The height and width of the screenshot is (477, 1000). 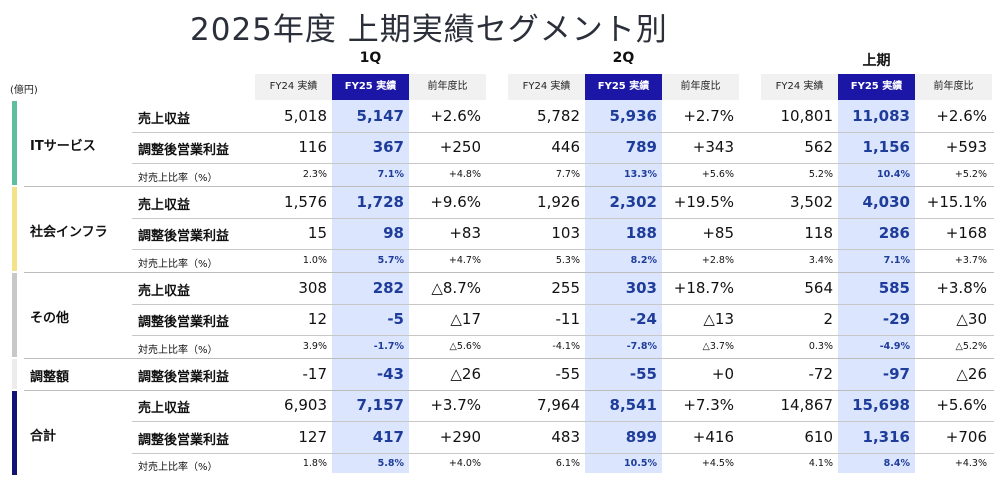 What do you see at coordinates (641, 147) in the screenshot?
I see `value-fy25: 789` at bounding box center [641, 147].